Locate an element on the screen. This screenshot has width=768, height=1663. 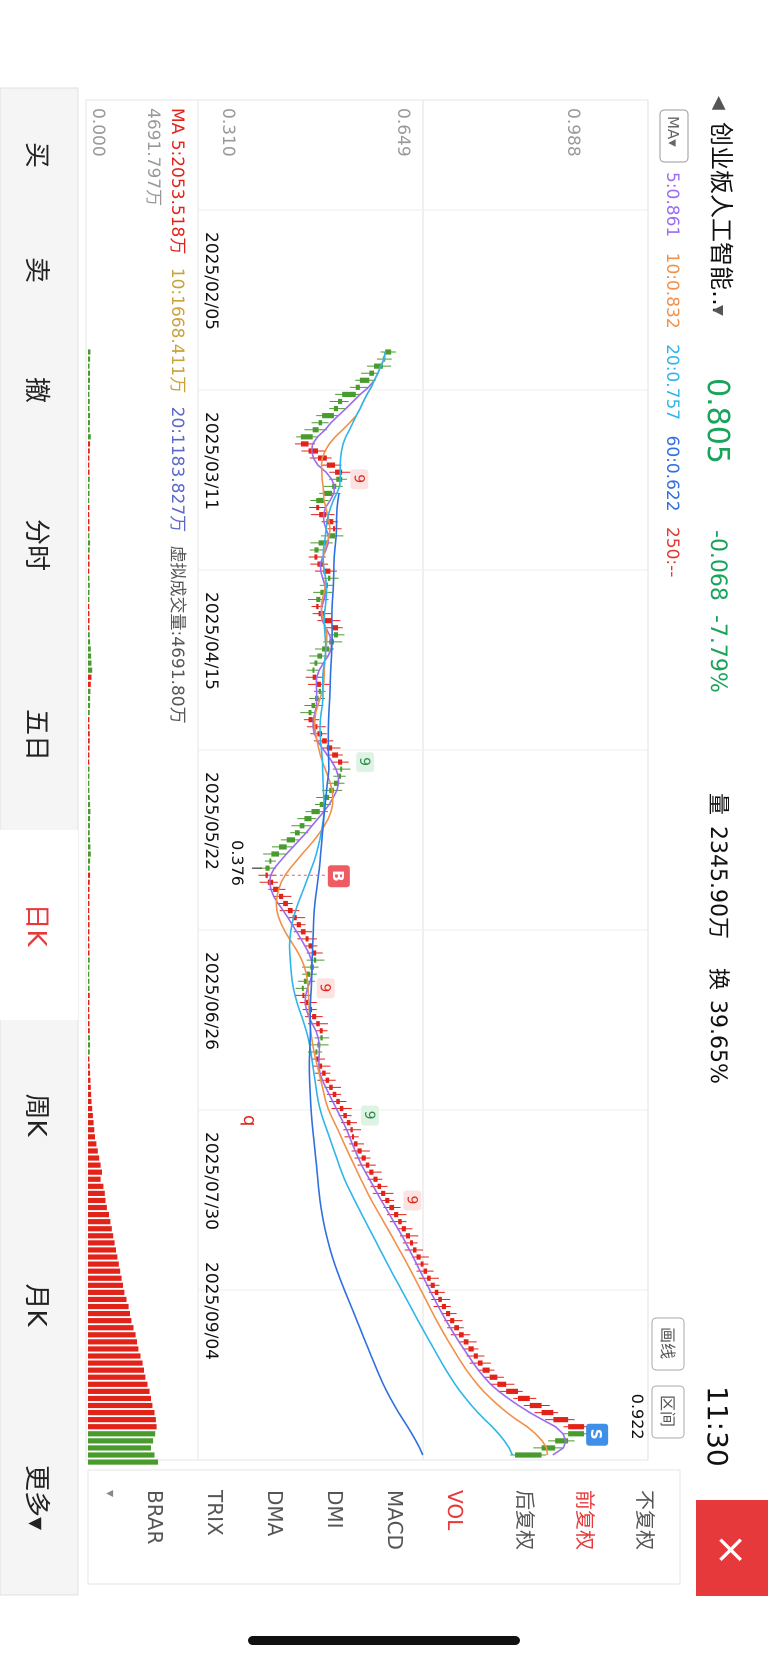
indicator-item-3: VOL is located at coordinates (455, 1510).